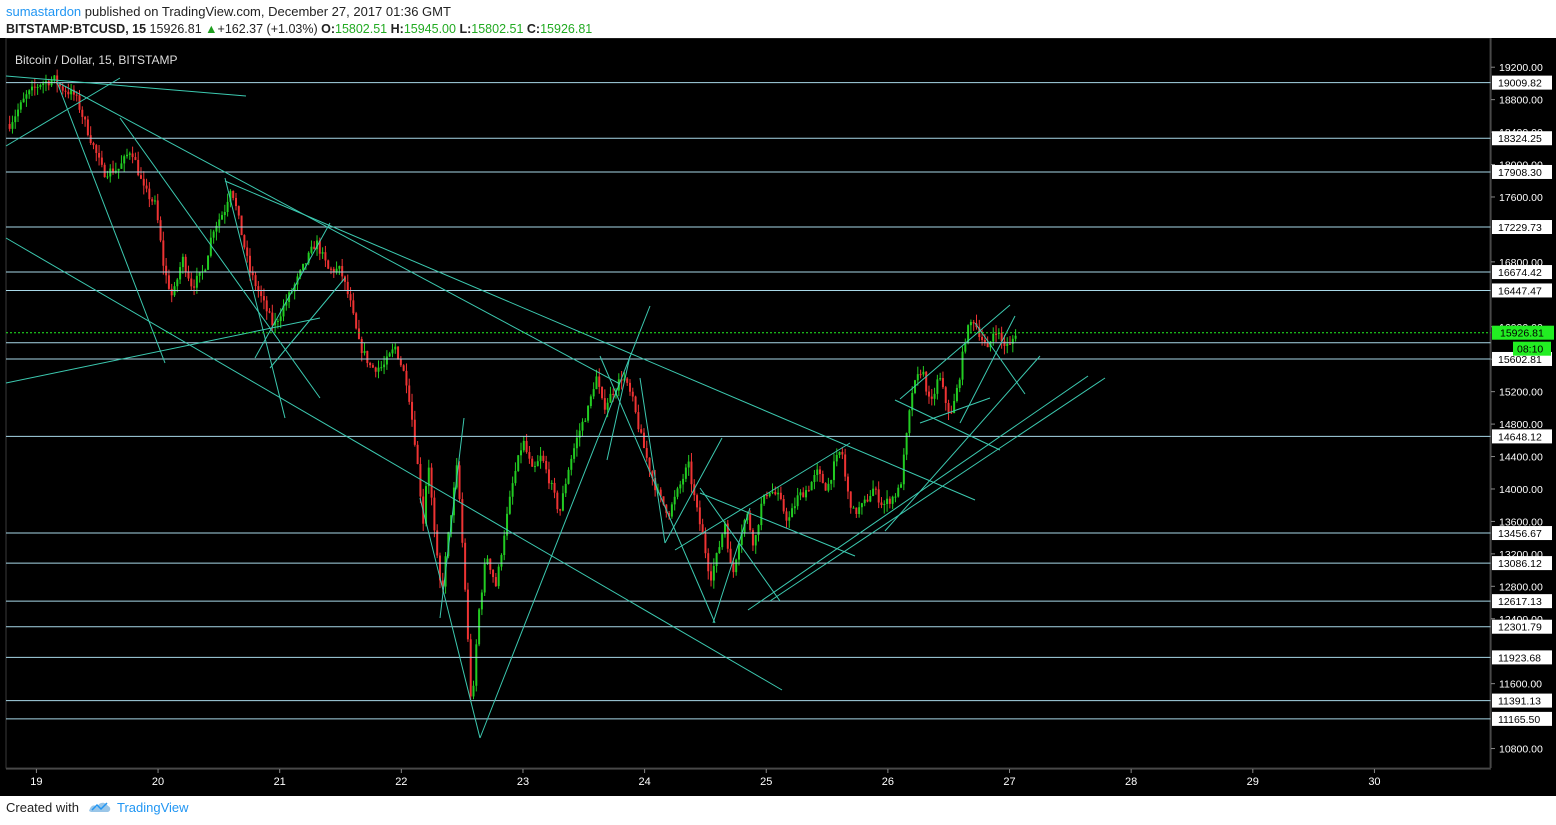  I want to click on x-tick-label: 30, so click(1374, 782).